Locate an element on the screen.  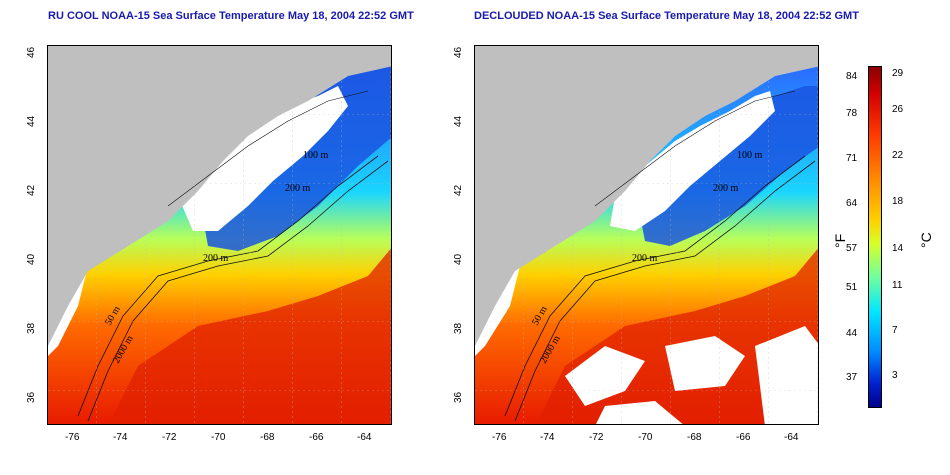
right-lon-70: -70 is located at coordinates (645, 437).